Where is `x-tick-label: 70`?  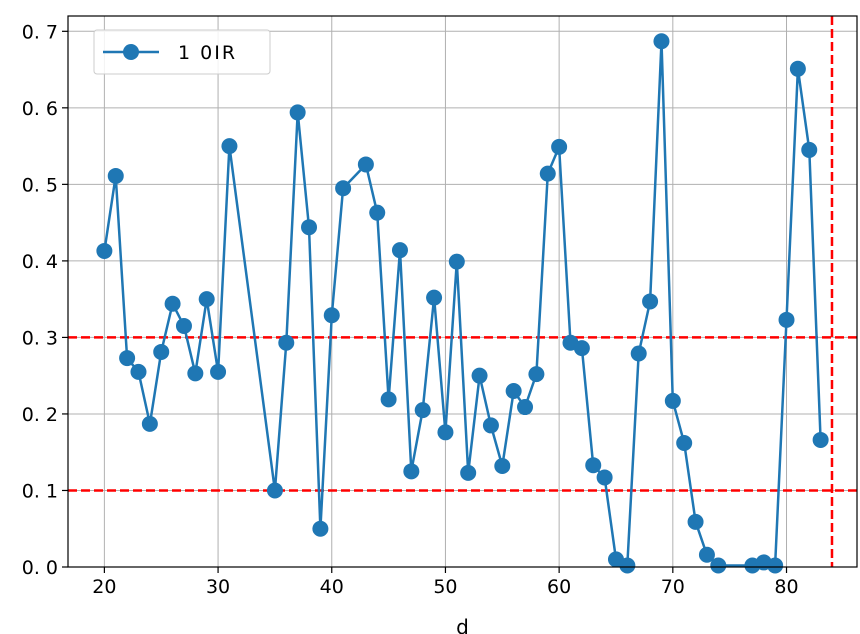
x-tick-label: 70 is located at coordinates (673, 587).